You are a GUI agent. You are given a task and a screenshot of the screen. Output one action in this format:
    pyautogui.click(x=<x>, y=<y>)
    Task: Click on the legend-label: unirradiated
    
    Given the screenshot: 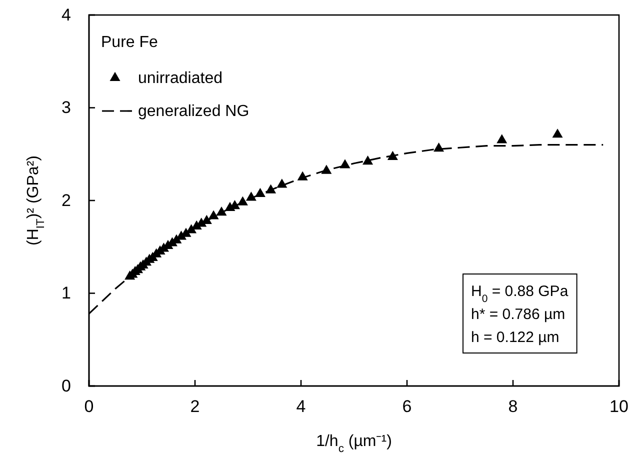 What is the action you would take?
    pyautogui.click(x=180, y=78)
    